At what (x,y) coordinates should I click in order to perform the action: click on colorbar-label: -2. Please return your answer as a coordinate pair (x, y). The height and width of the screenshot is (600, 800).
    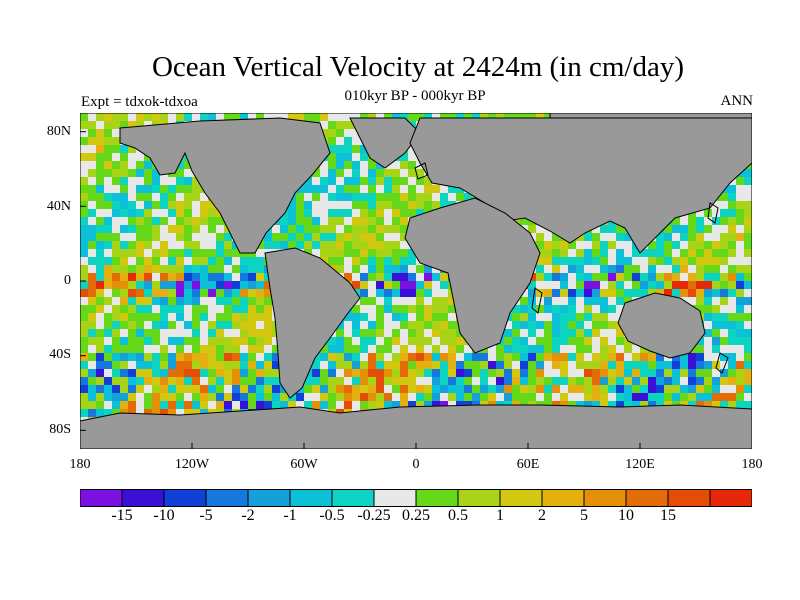
    Looking at the image, I should click on (248, 515).